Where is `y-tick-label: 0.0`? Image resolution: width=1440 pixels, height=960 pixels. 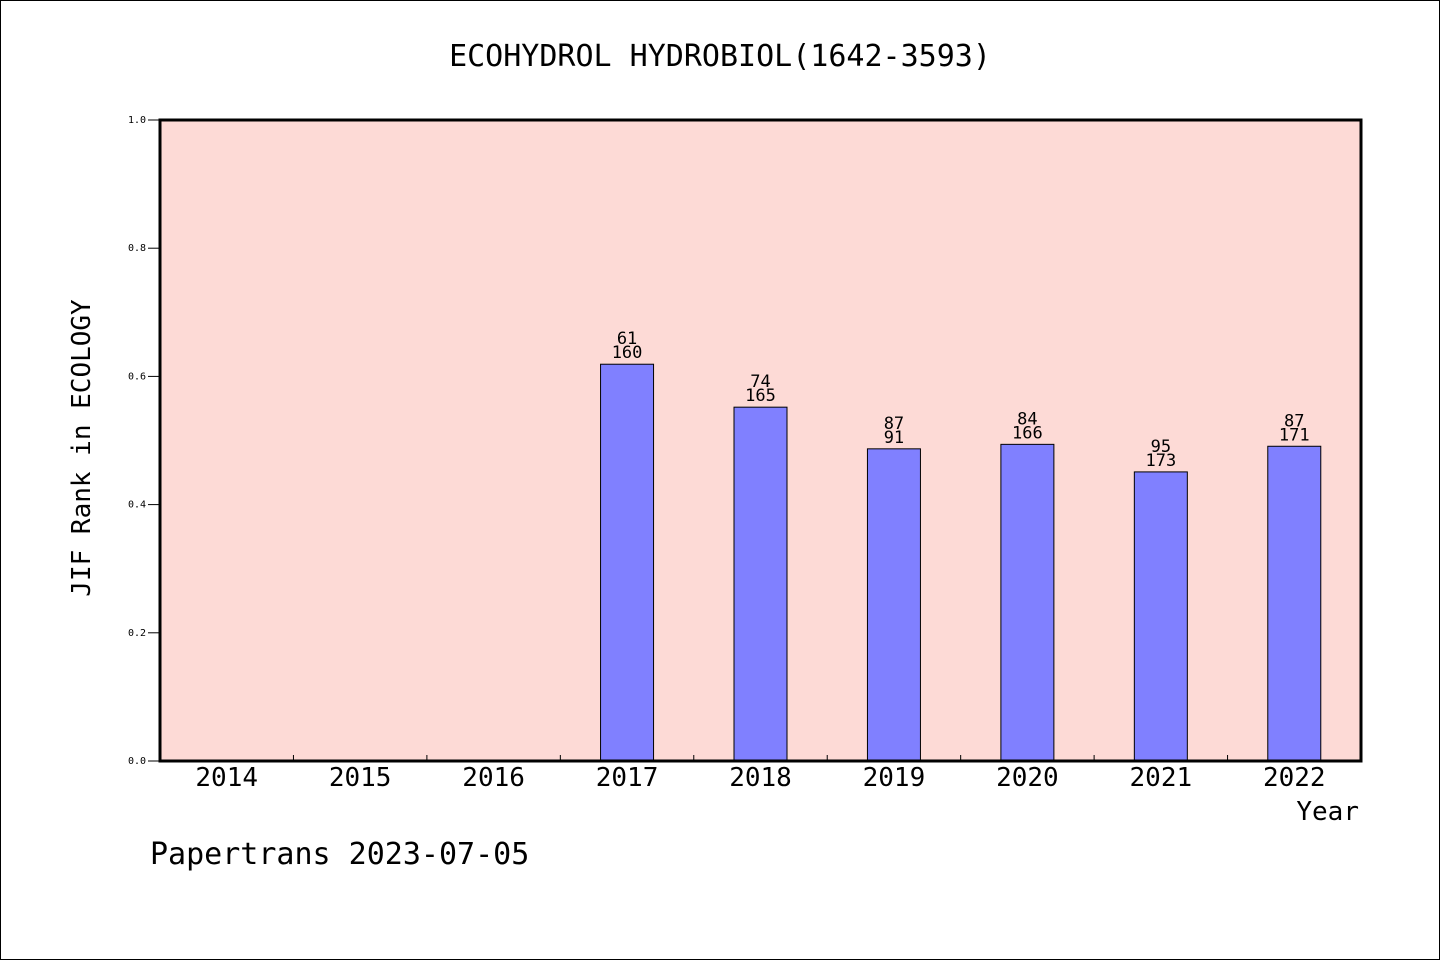
y-tick-label: 0.0 is located at coordinates (137, 761).